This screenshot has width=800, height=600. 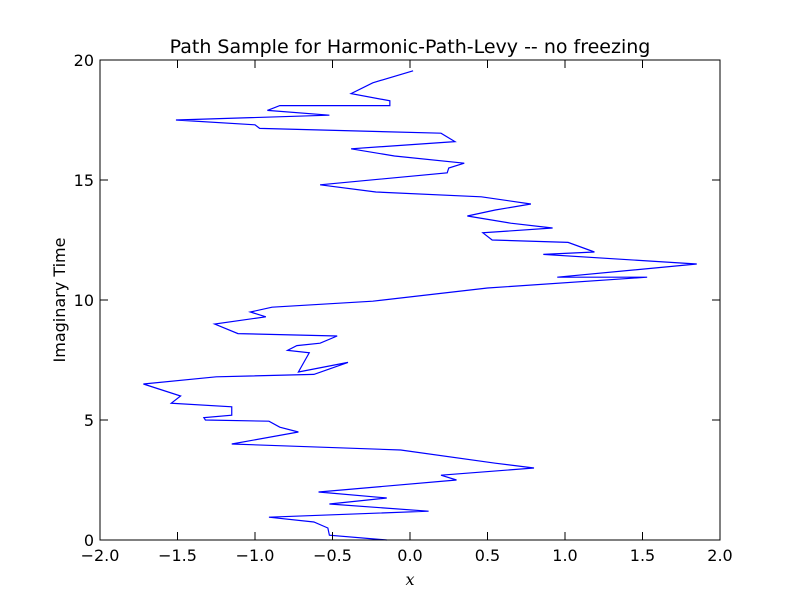 I want to click on x-tick-label-8: 2.0, so click(x=719, y=555).